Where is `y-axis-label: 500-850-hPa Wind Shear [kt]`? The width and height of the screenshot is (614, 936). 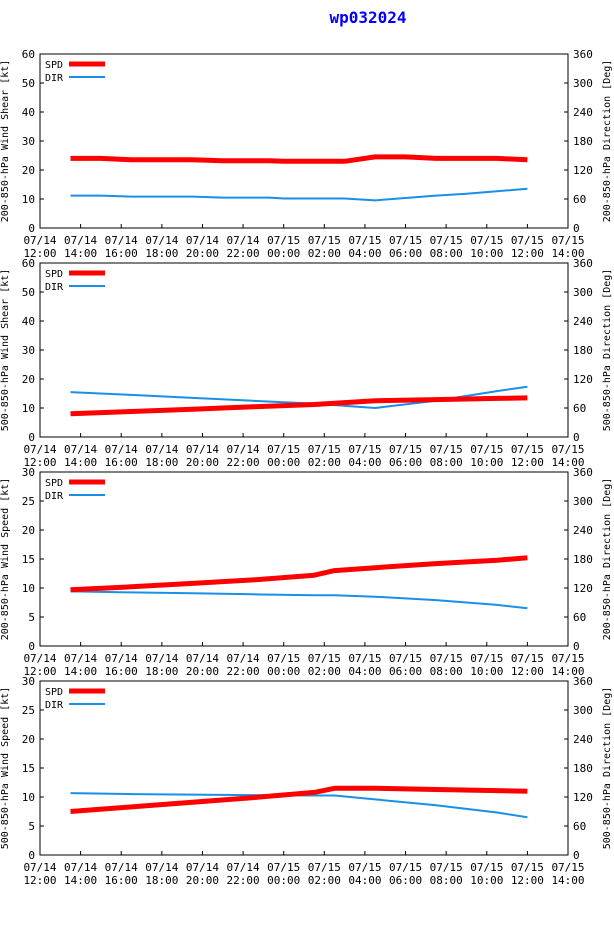 y-axis-label: 500-850-hPa Wind Shear [kt] is located at coordinates (5, 350).